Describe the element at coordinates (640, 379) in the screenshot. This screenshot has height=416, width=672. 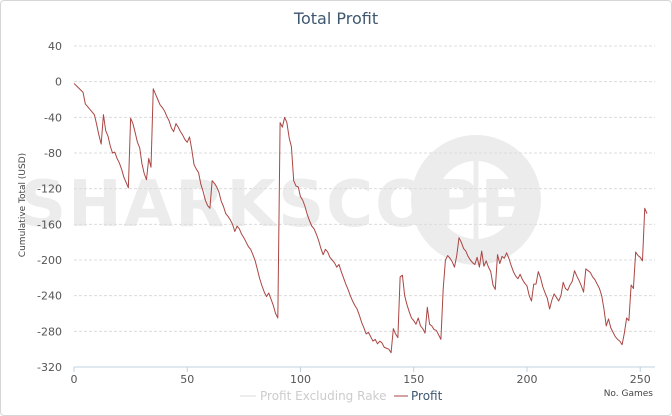
I see `x-tick-label: 250` at that location.